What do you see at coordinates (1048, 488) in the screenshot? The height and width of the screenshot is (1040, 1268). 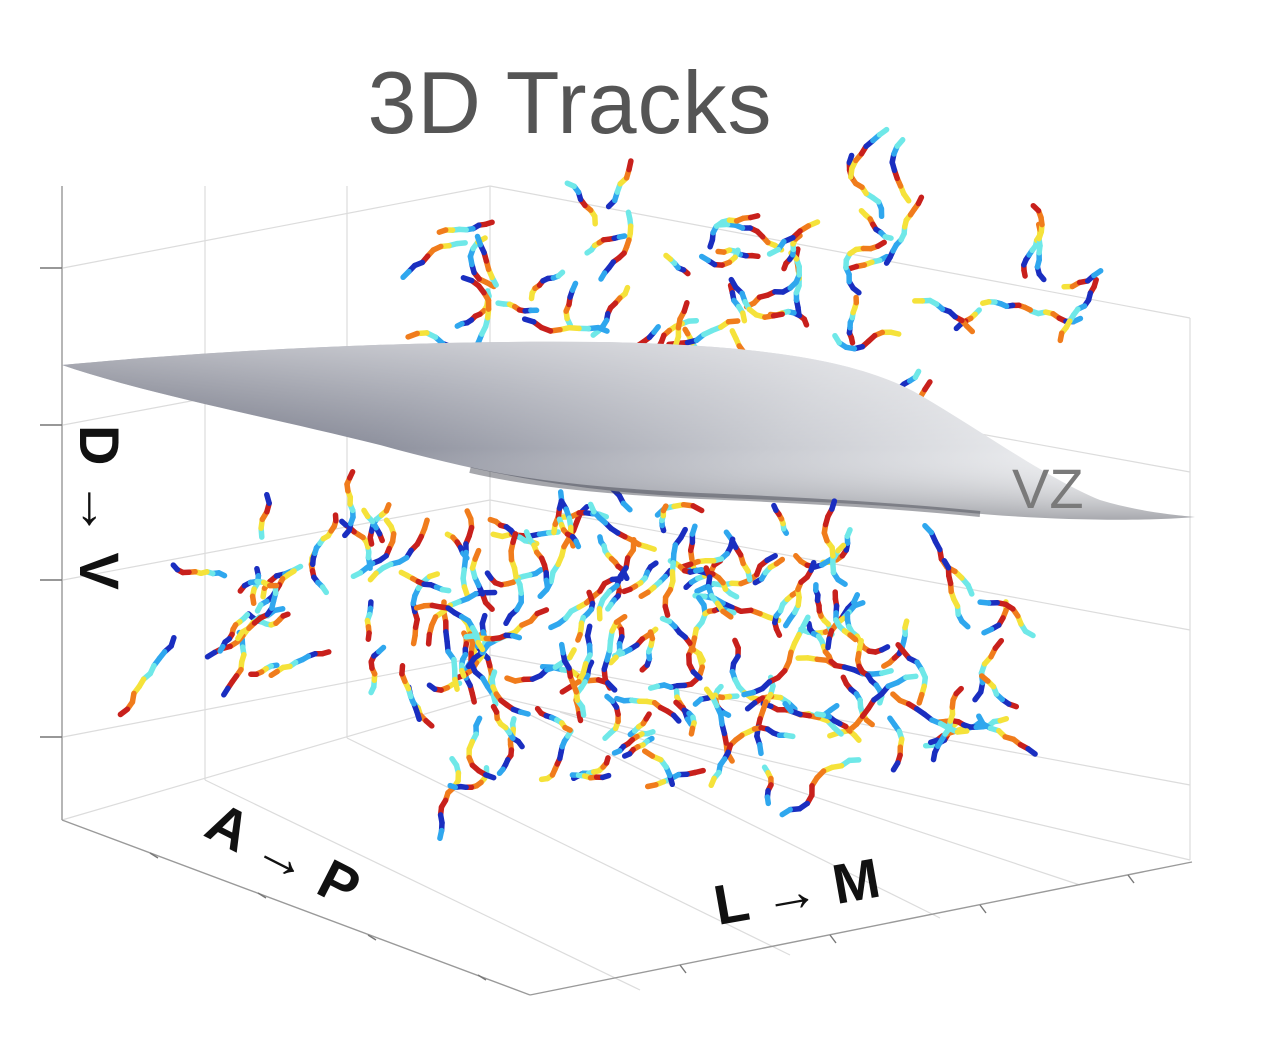 I see `surface-label: VZ` at bounding box center [1048, 488].